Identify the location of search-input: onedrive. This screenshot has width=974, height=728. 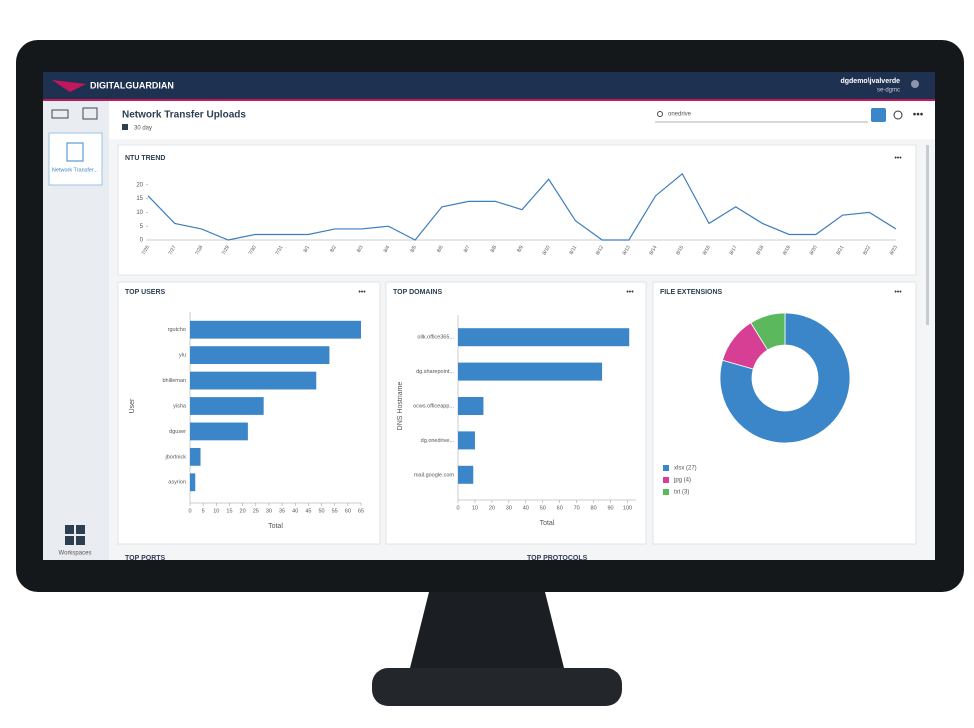
(680, 115).